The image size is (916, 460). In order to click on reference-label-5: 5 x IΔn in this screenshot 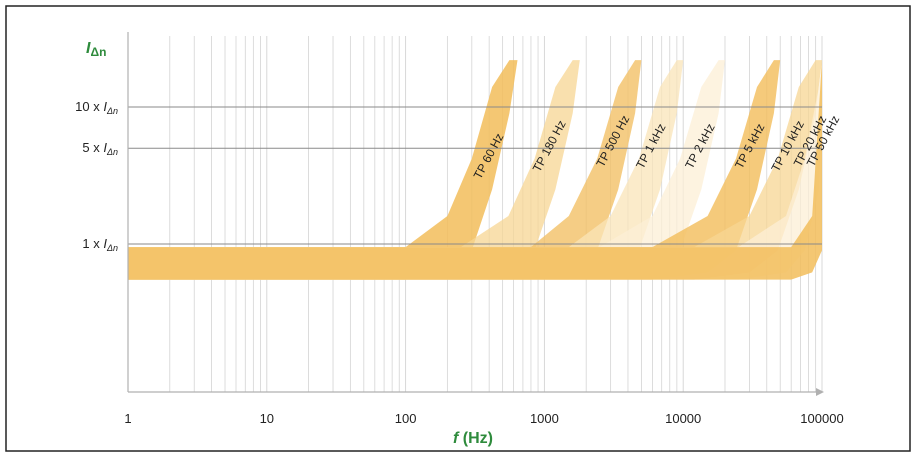, I will do `click(100, 148)`.